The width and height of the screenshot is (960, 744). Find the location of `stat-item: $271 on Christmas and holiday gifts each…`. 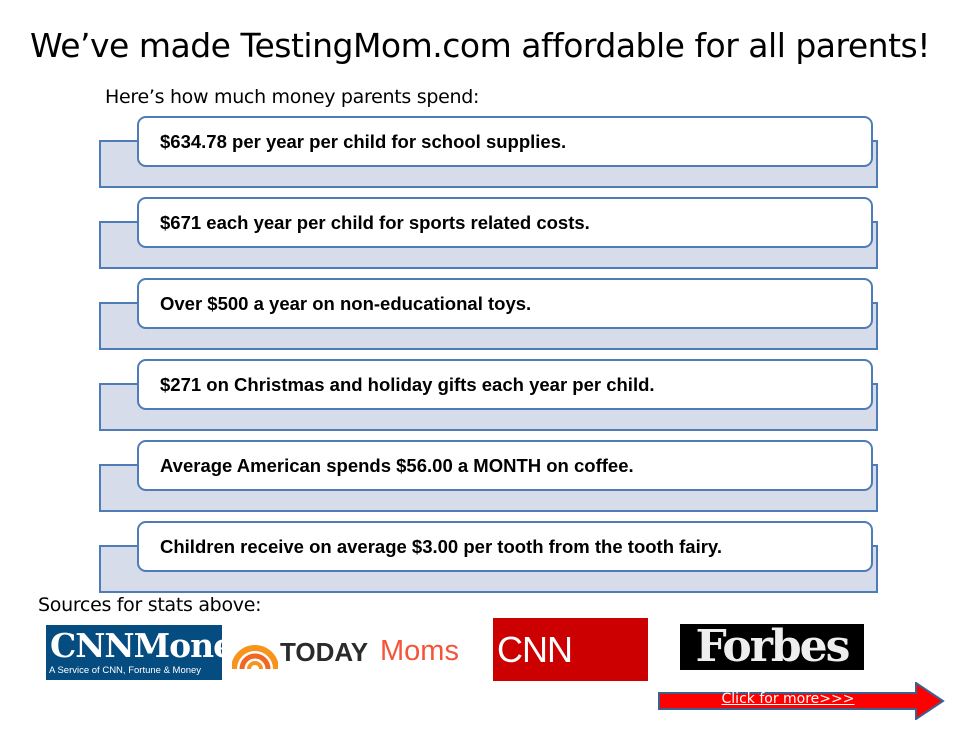

stat-item: $271 on Christmas and holiday gifts each… is located at coordinates (505, 384).